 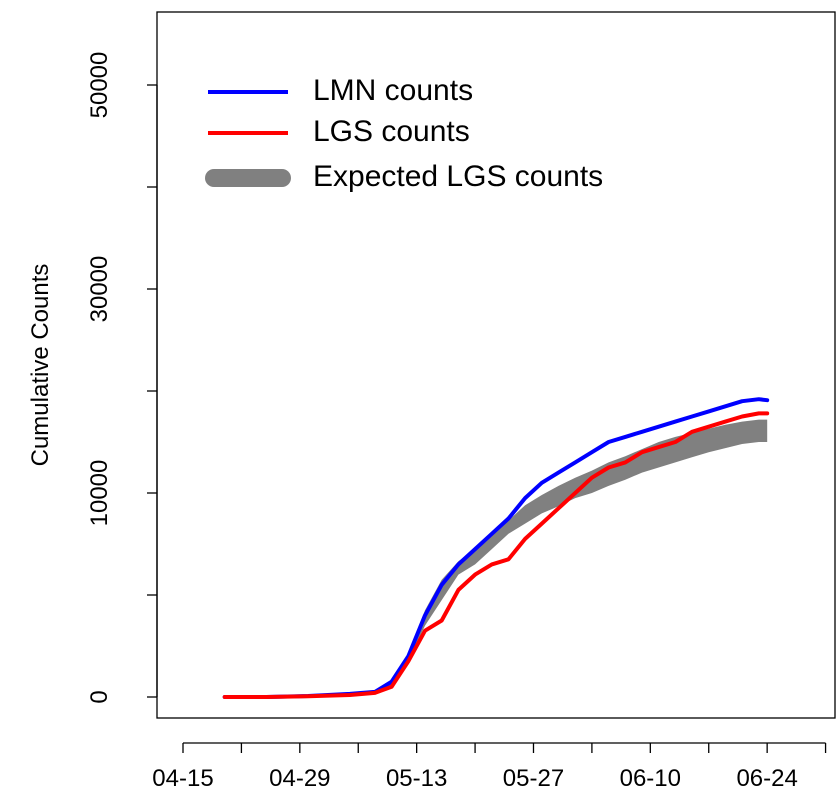 I want to click on legend-label-expected-lgs-counts: Expected LGS counts, so click(x=458, y=176).